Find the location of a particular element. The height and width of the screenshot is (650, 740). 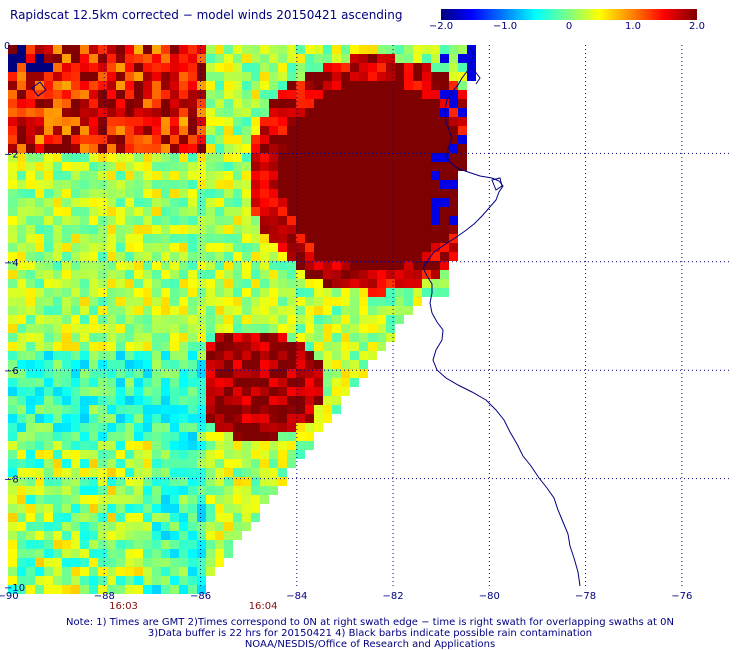

longitude-tick-label: −88 is located at coordinates (104, 596).